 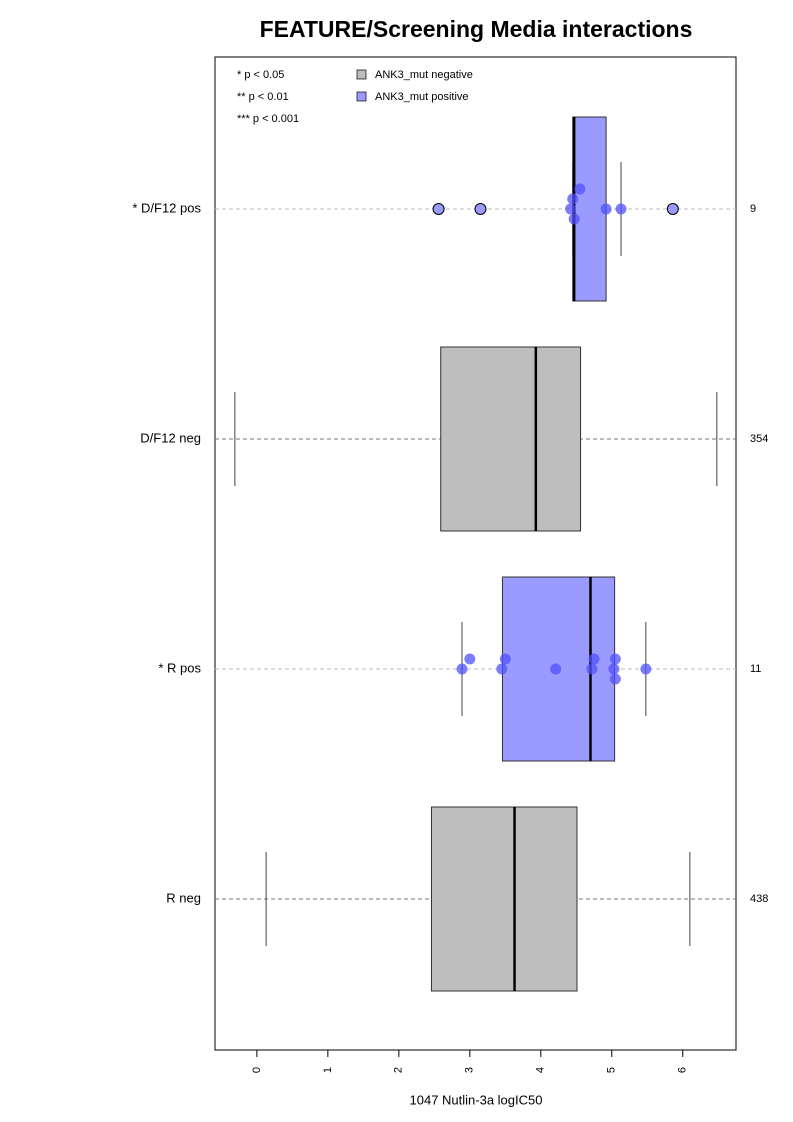 What do you see at coordinates (541, 1070) in the screenshot?
I see `x-tick-label: 4` at bounding box center [541, 1070].